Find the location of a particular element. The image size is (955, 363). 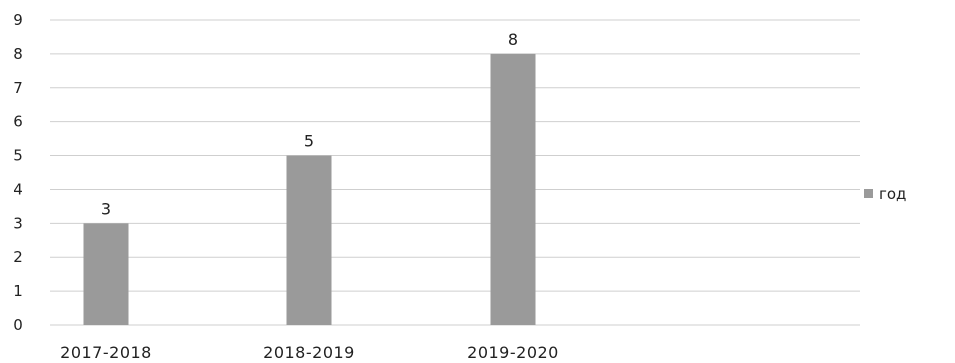

y-tick-label: 6 is located at coordinates (18, 122).